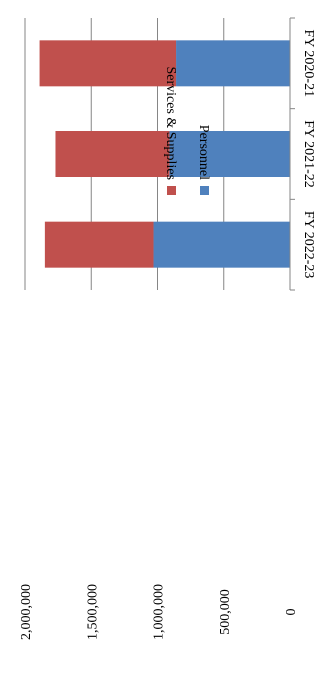 This screenshot has width=327, height=698. What do you see at coordinates (187, 130) in the screenshot?
I see `legend: Services & Supplies Personnel` at bounding box center [187, 130].